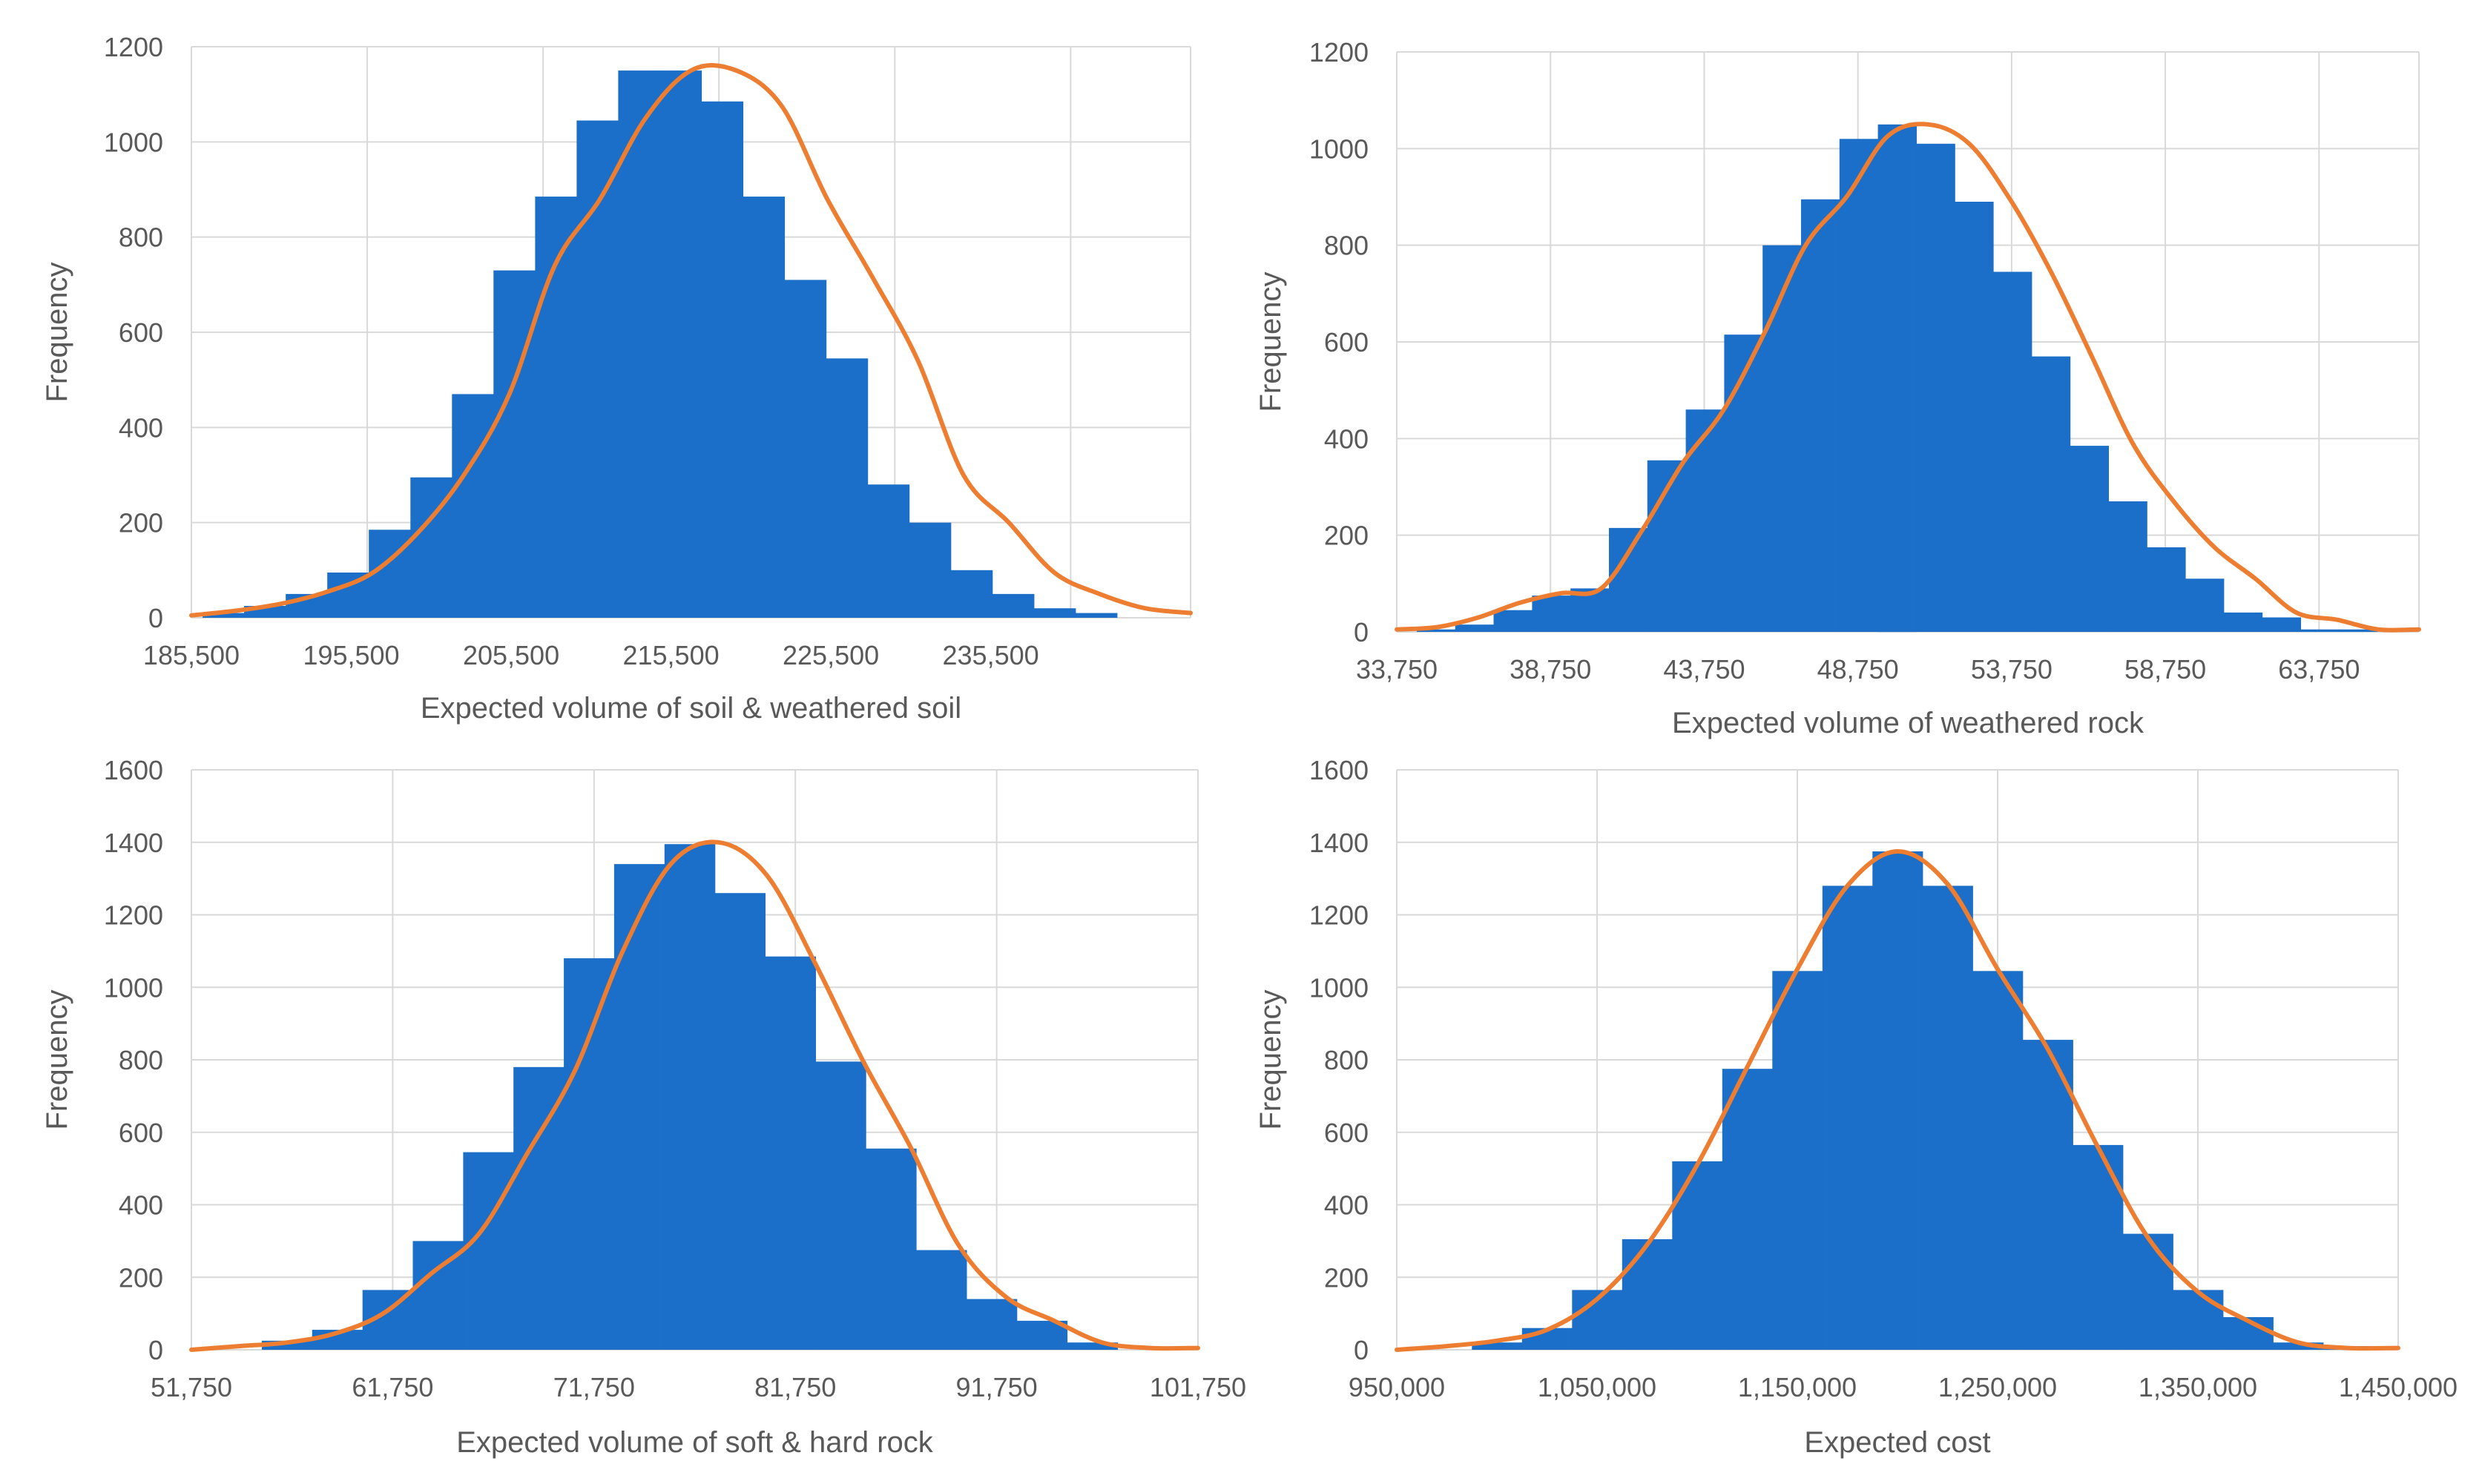 The image size is (2482, 1484). I want to click on x-axis-title: Expected cost, so click(1897, 1442).